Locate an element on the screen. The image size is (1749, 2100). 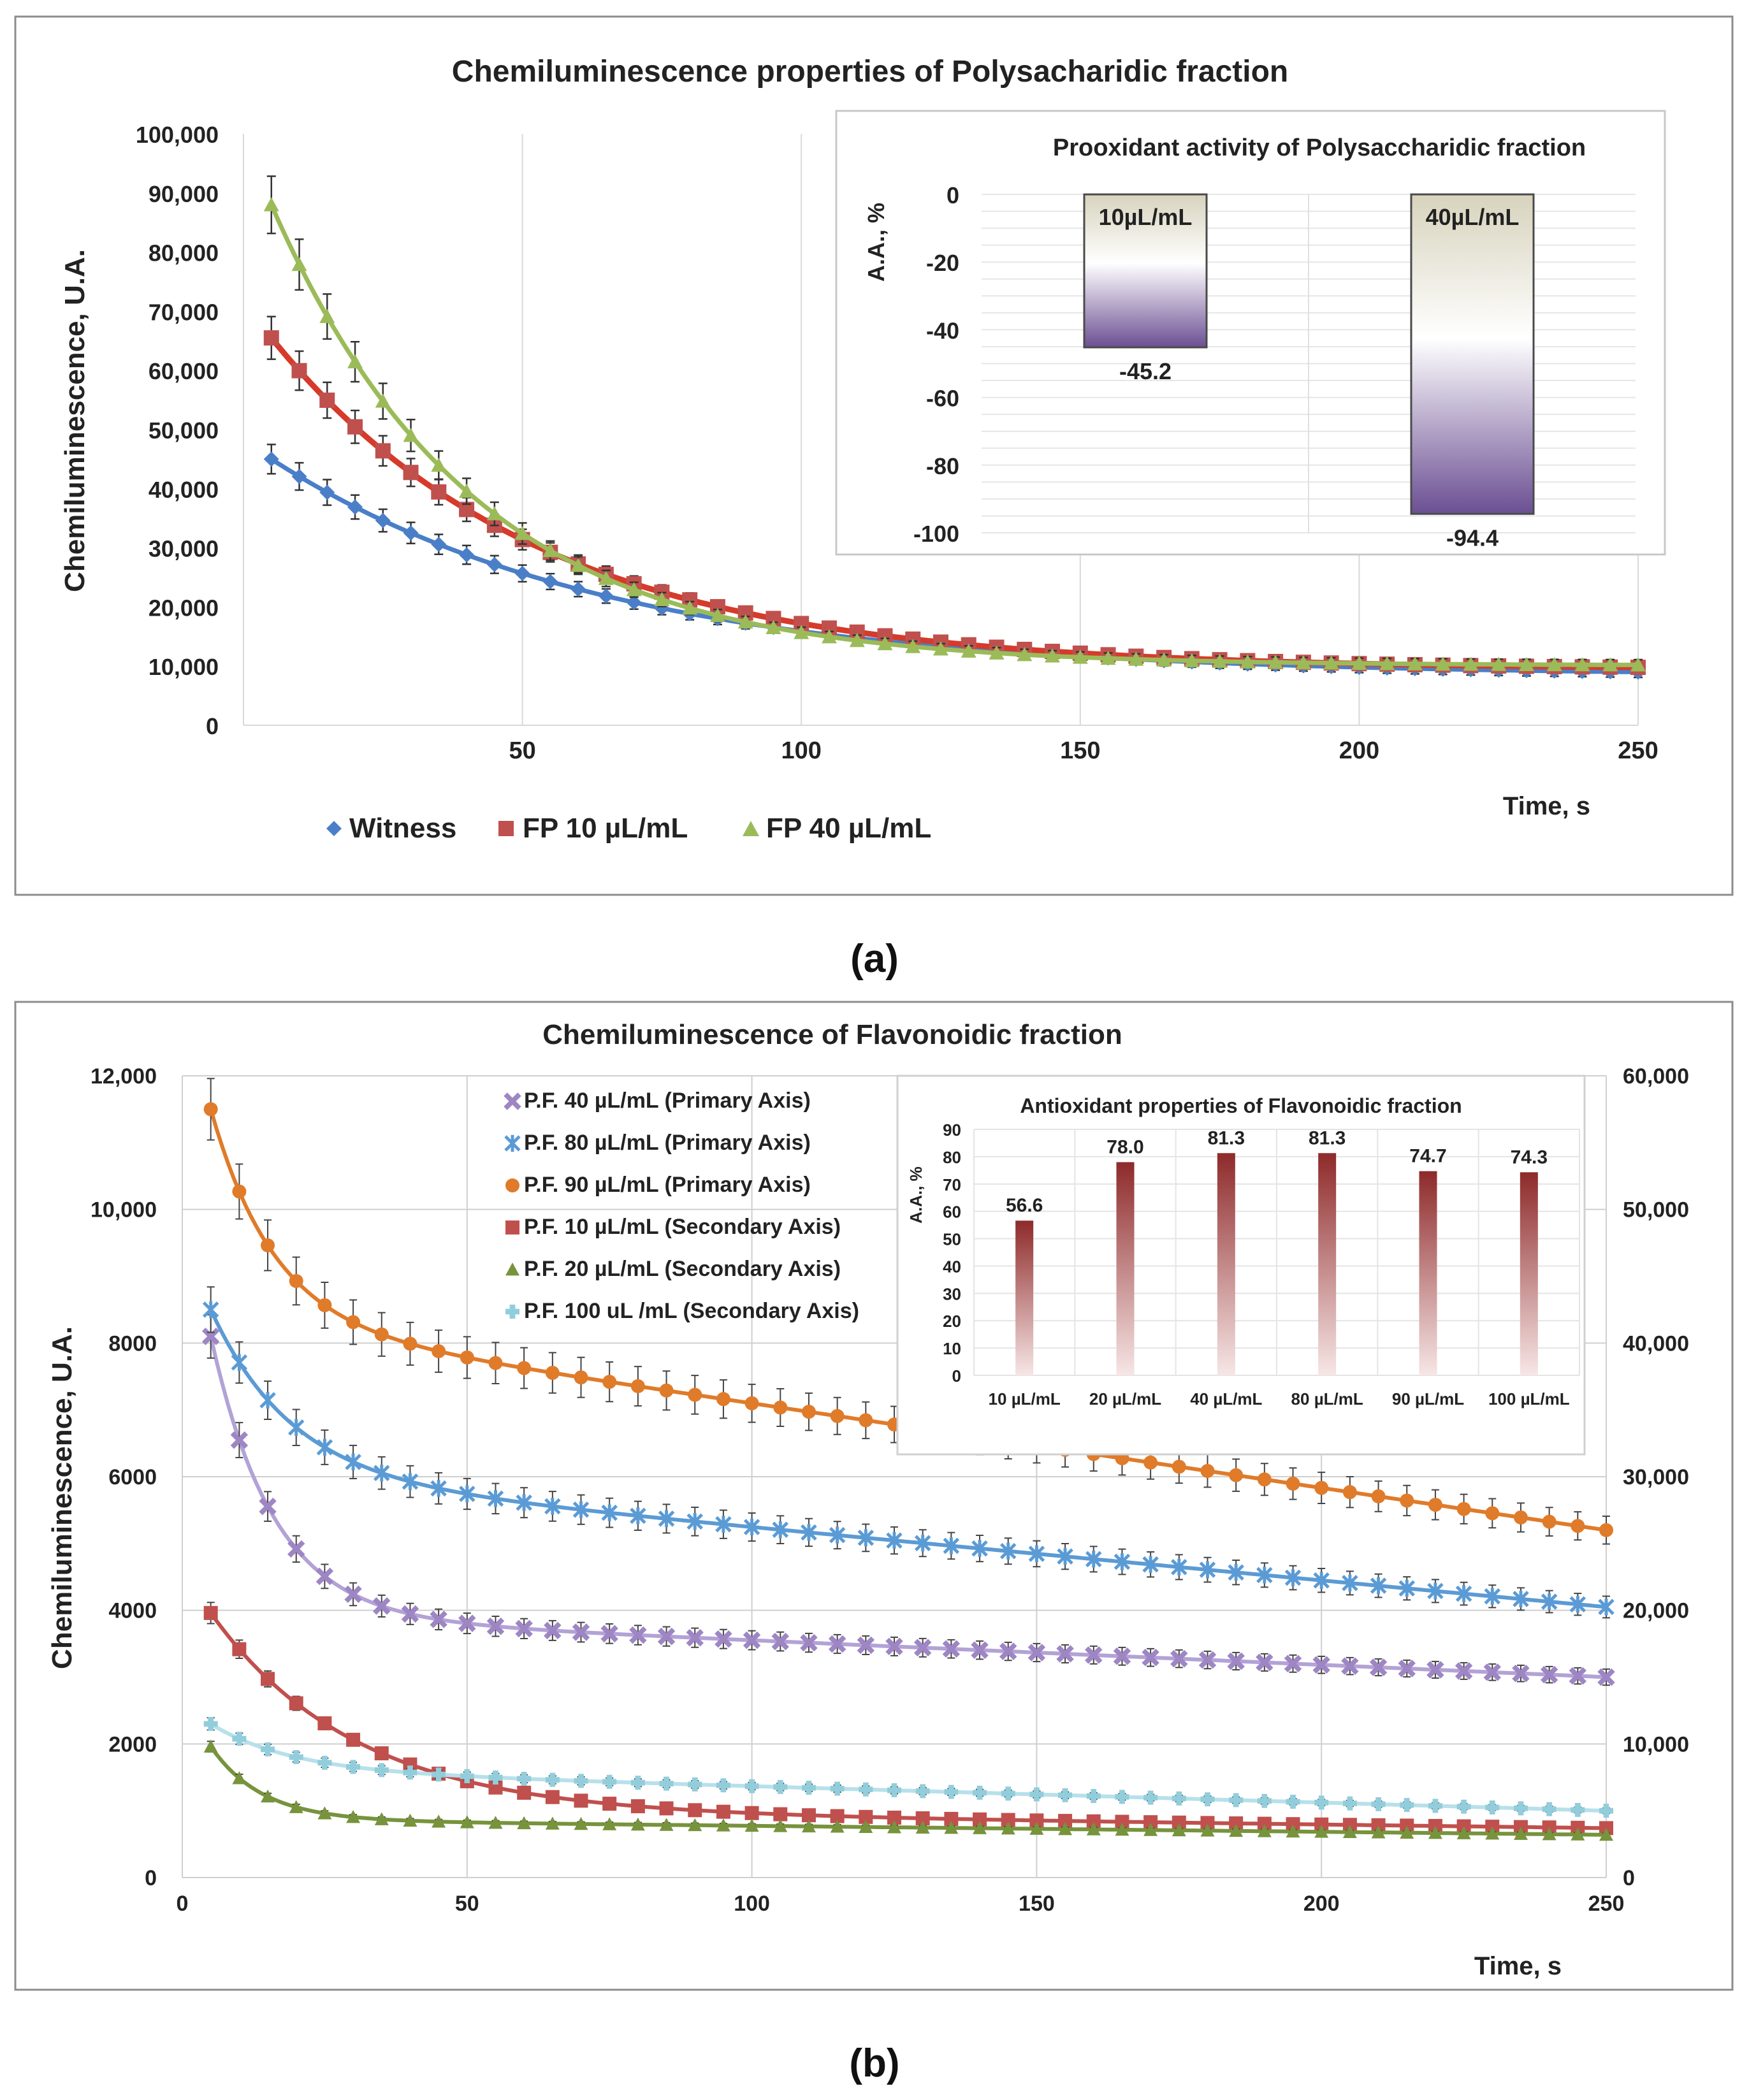
x-tick-label: 200 is located at coordinates (1321, 1904).